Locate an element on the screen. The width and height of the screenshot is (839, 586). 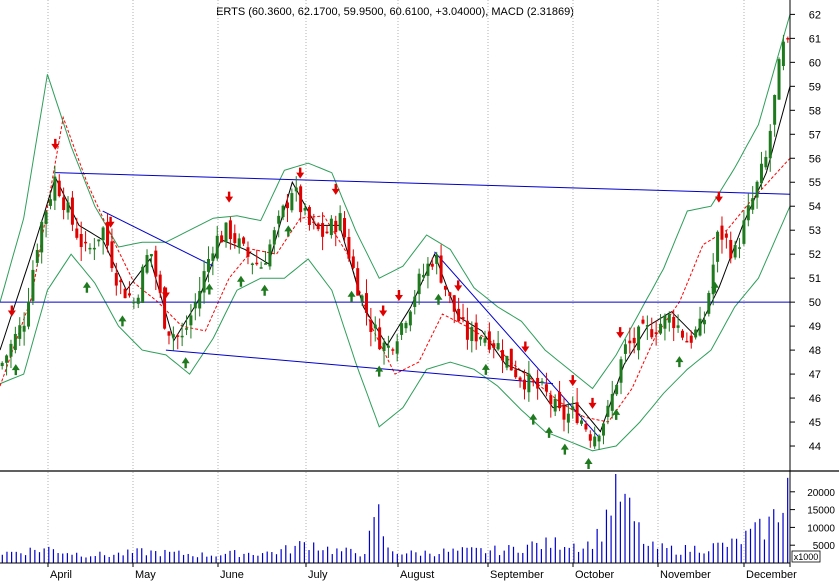
month-label: April is located at coordinates (61, 575).